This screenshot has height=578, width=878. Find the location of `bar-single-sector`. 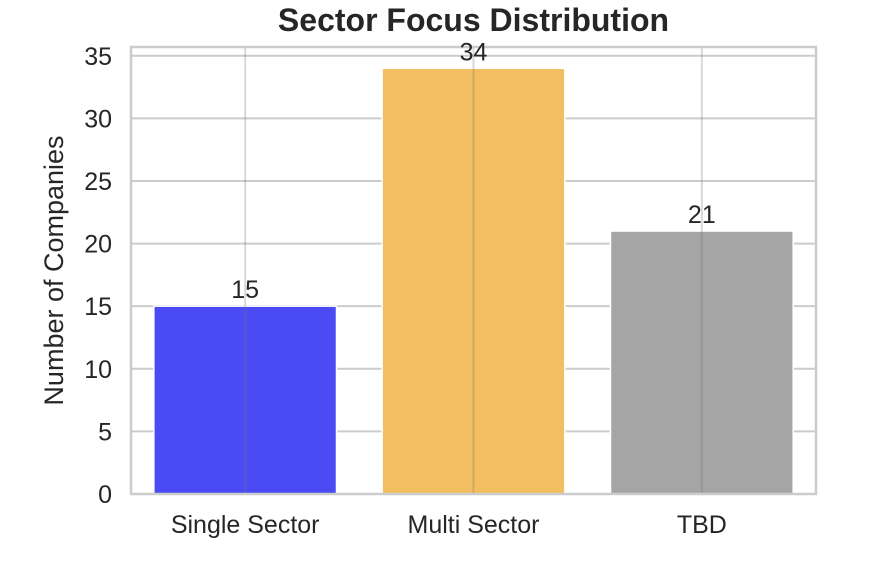

bar-single-sector is located at coordinates (245, 400).